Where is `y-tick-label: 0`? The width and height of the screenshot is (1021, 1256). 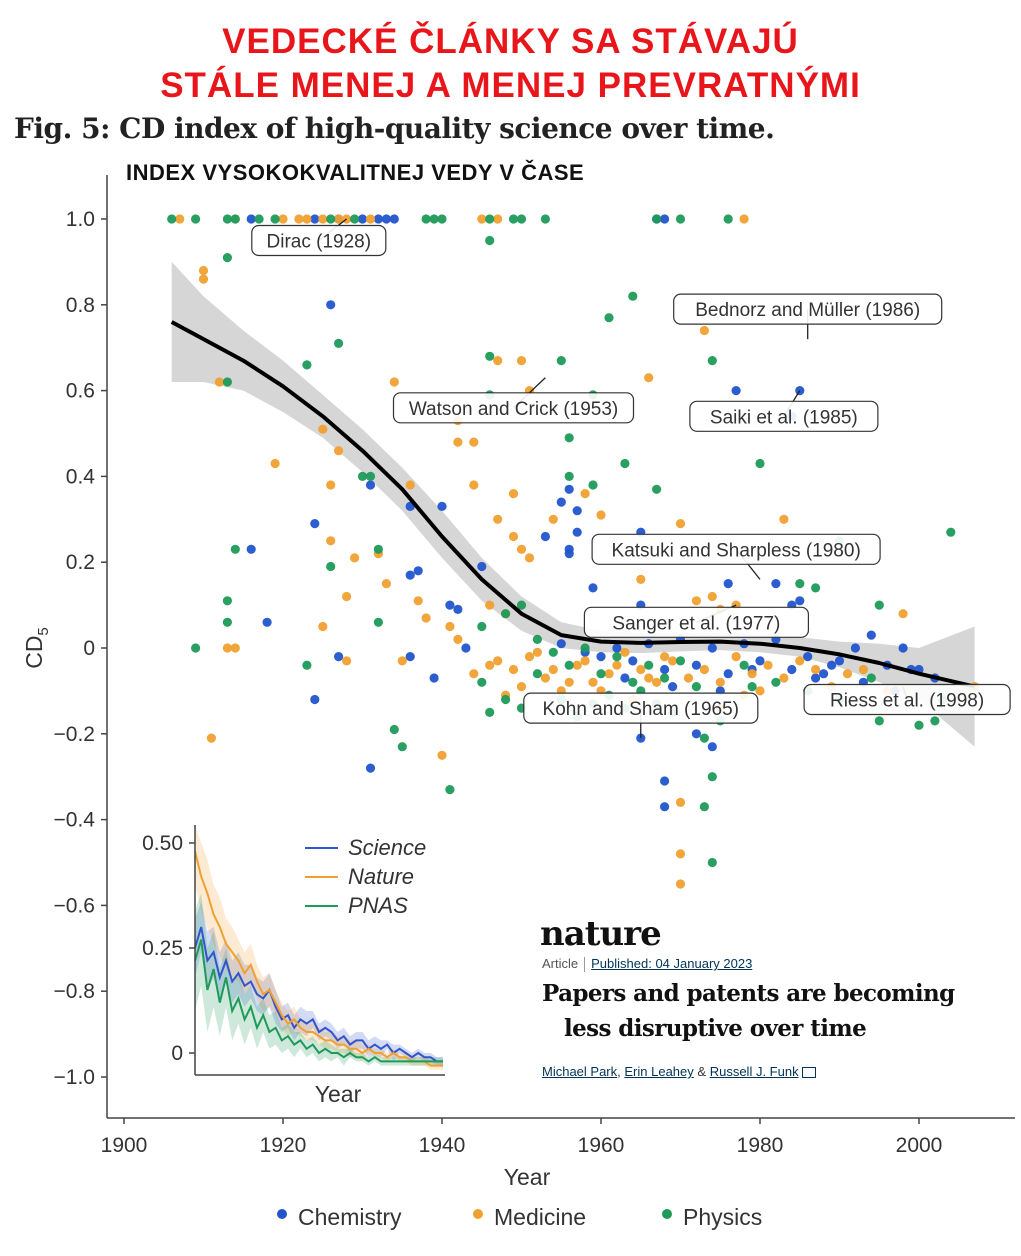
y-tick-label: 0 is located at coordinates (89, 648).